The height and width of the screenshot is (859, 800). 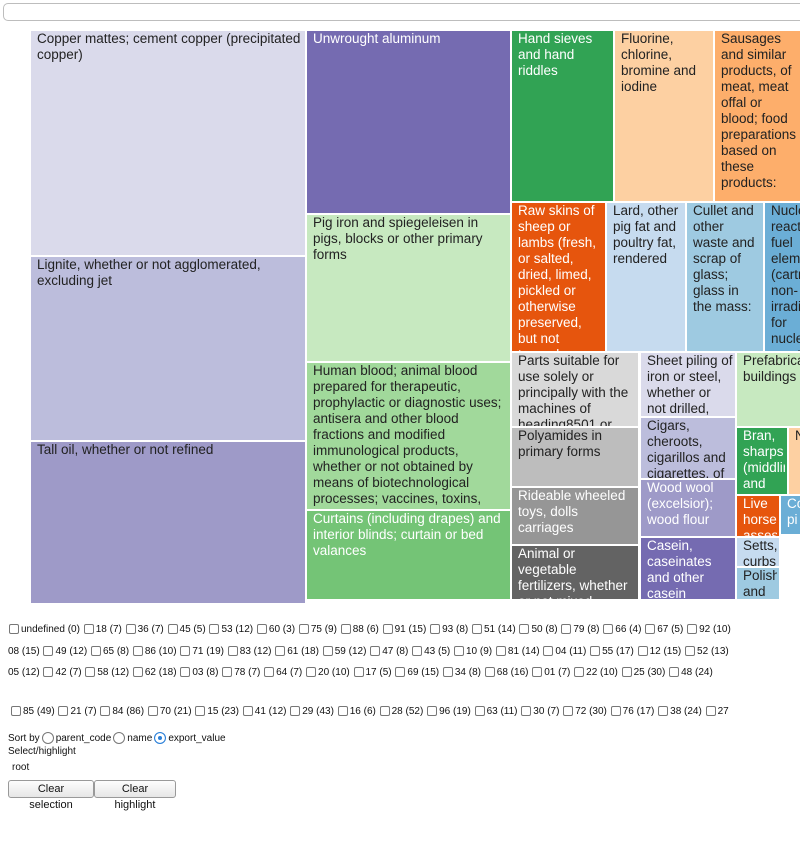 I want to click on filter-item: 71 (19), so click(x=202, y=651).